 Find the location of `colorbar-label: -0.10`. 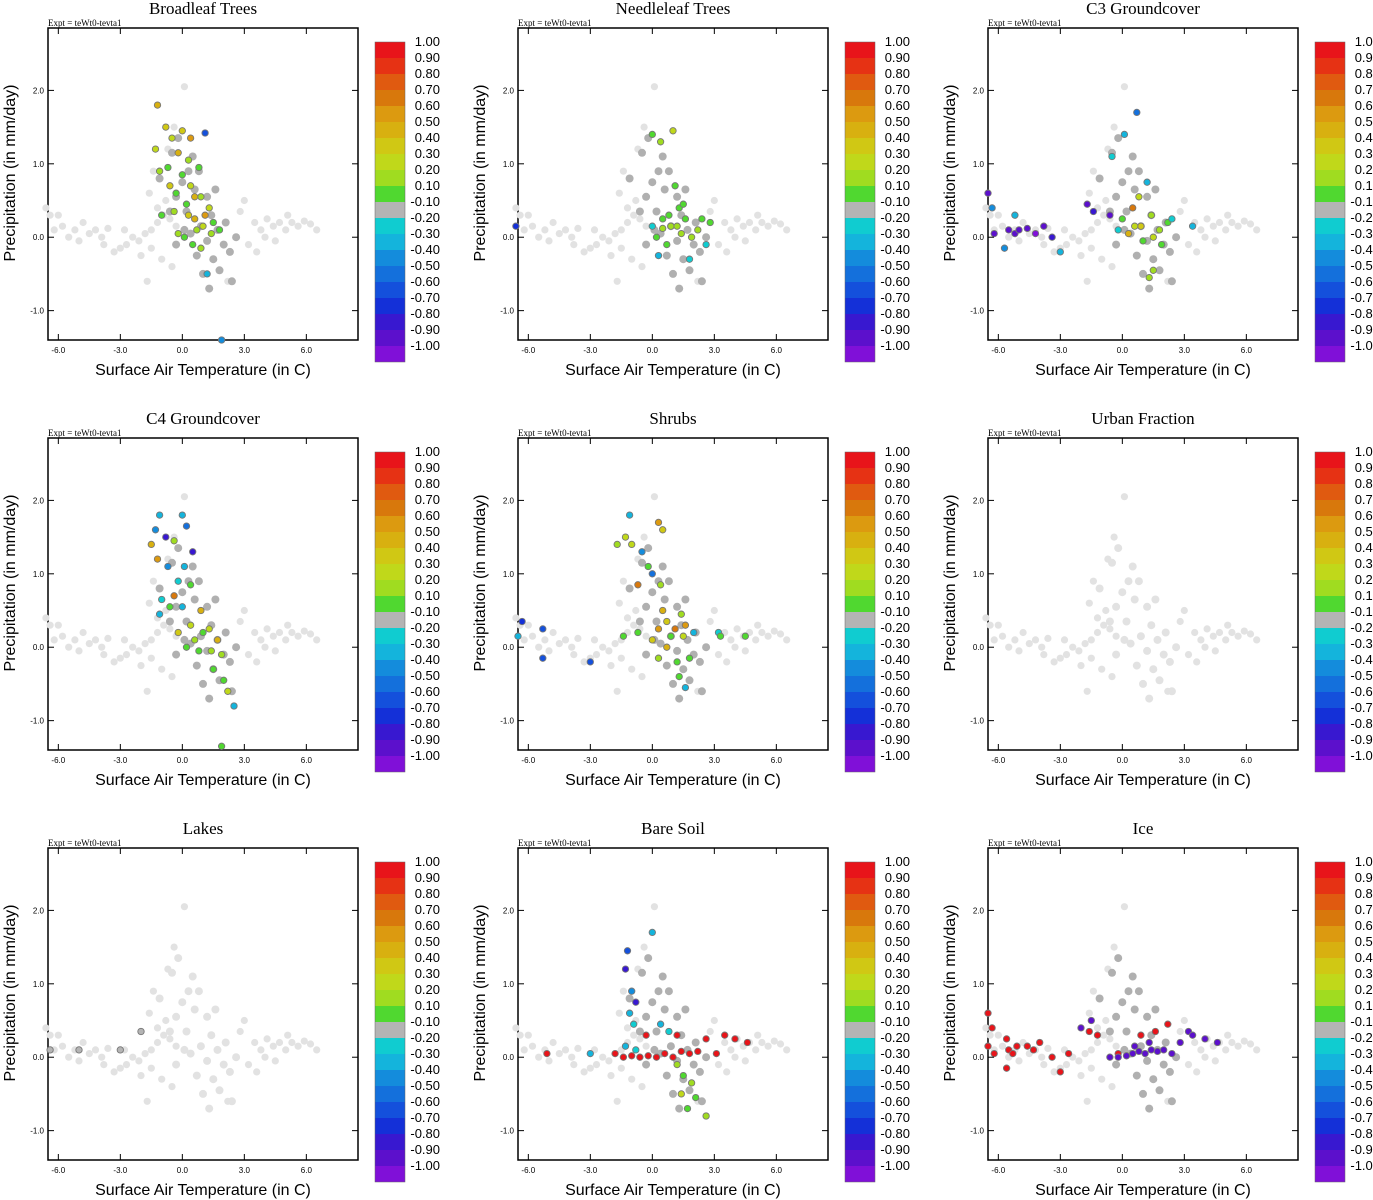

colorbar-label: -0.10 is located at coordinates (425, 611).